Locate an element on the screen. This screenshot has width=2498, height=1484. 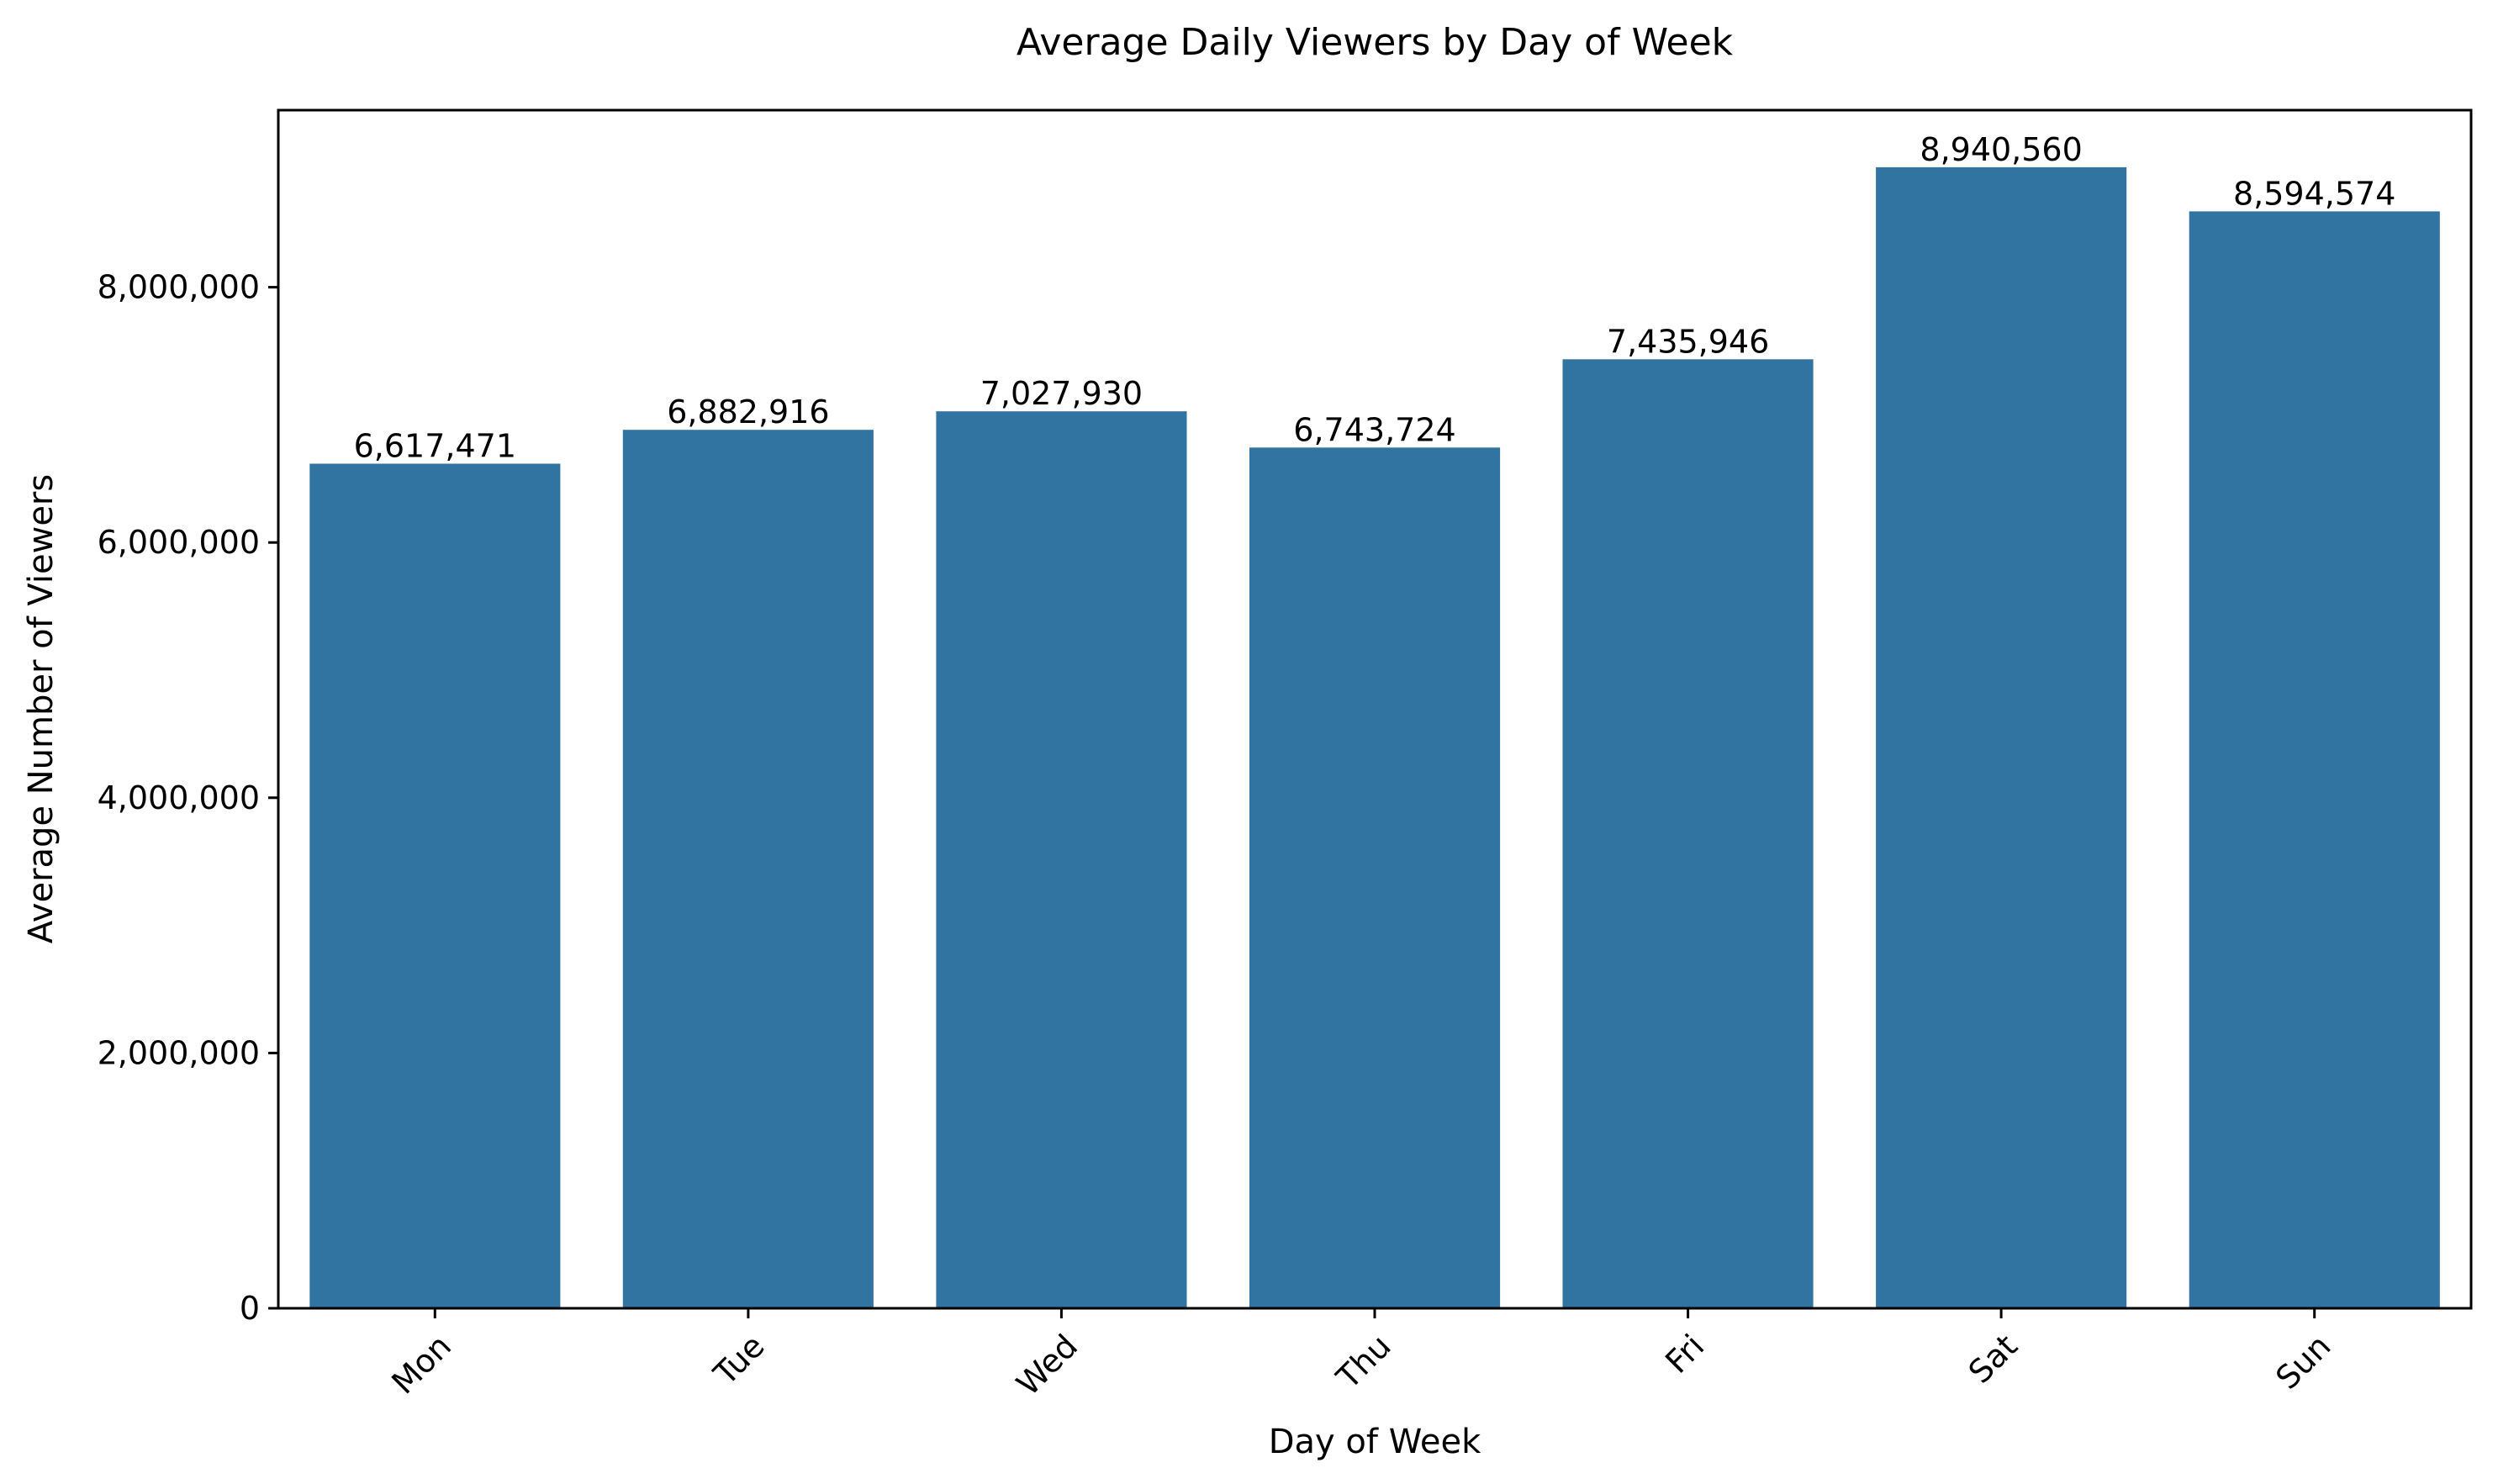
bar-wed is located at coordinates (1061, 860).